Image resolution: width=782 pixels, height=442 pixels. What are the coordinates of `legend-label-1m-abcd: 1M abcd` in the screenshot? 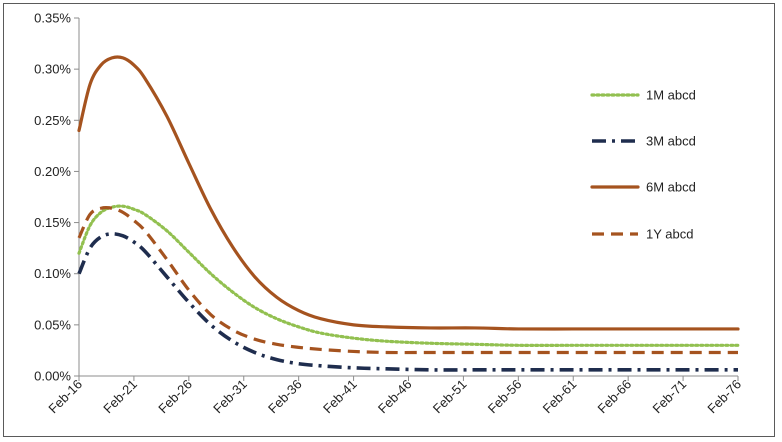 It's located at (671, 95).